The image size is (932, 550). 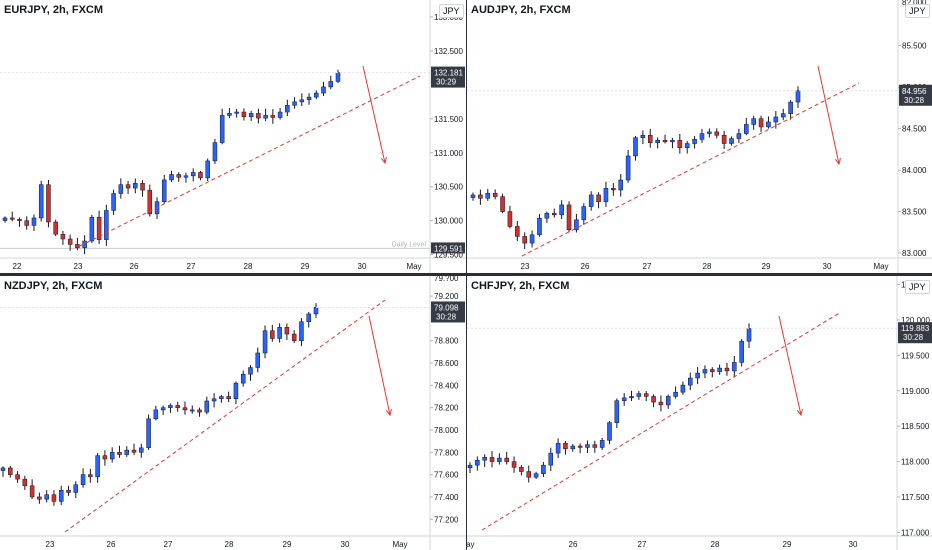 What do you see at coordinates (915, 462) in the screenshot?
I see `y-tick-label: 118.000` at bounding box center [915, 462].